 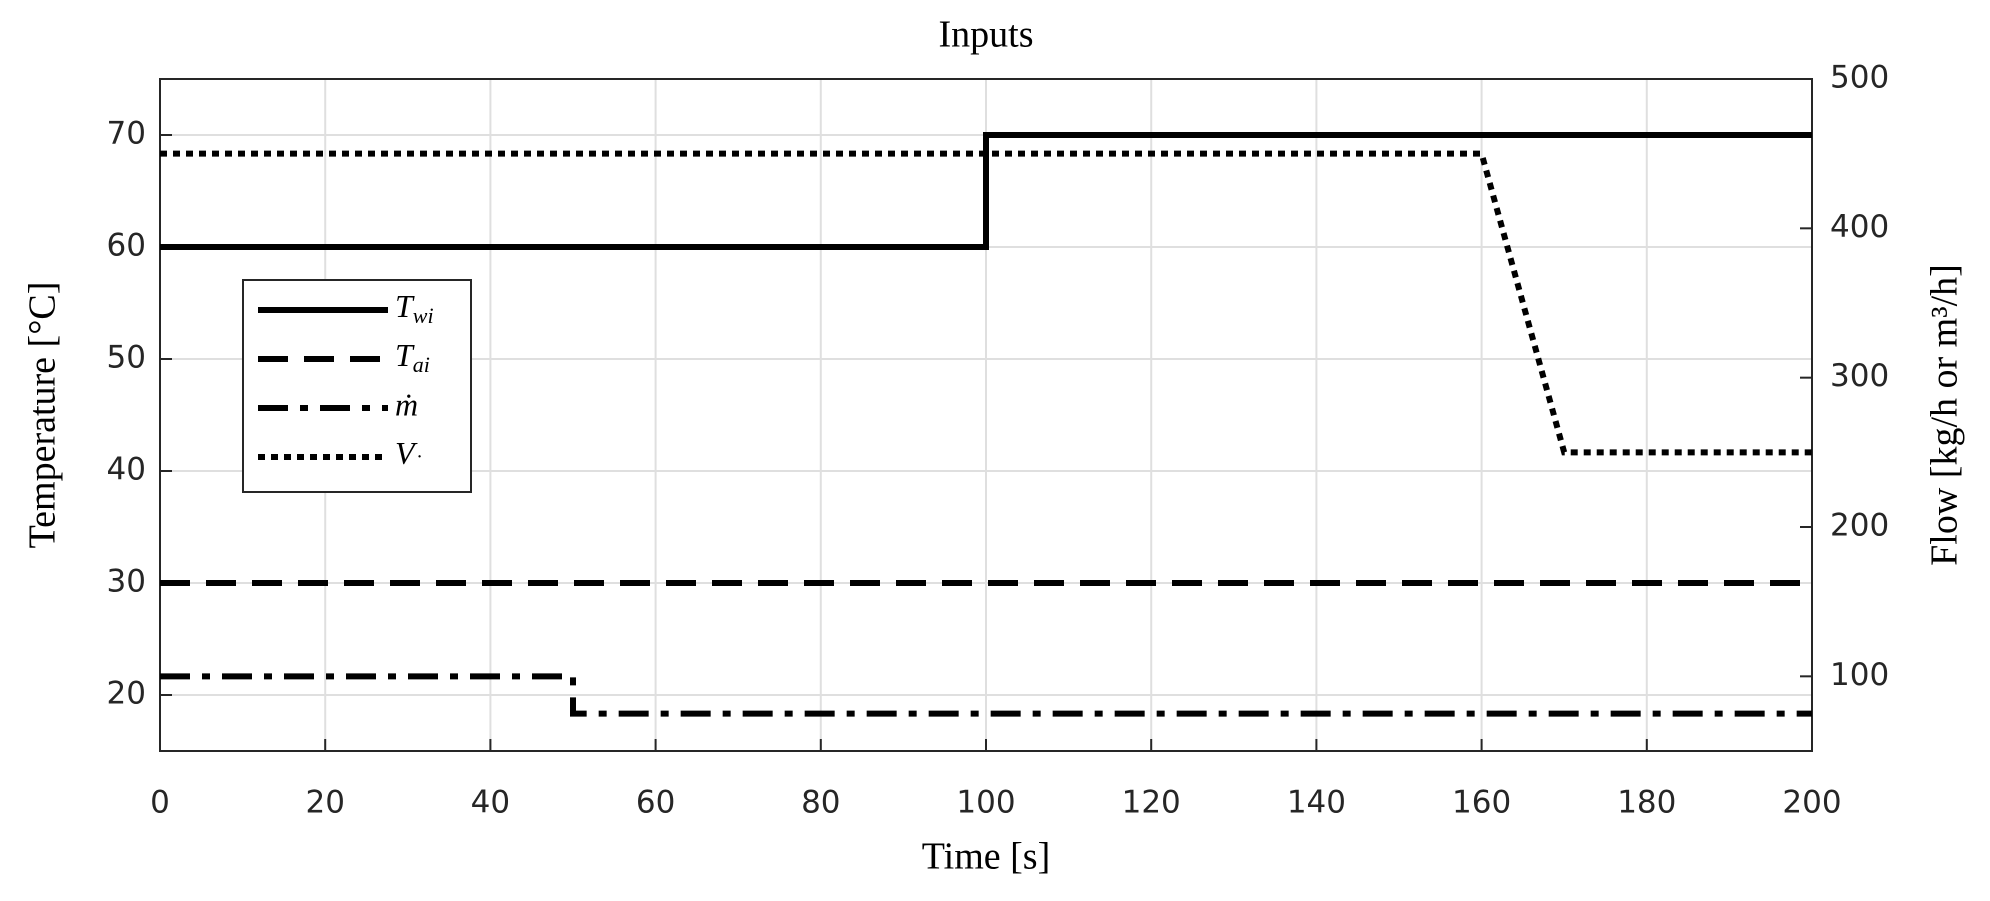 What do you see at coordinates (357, 386) in the screenshot?
I see `legend-box` at bounding box center [357, 386].